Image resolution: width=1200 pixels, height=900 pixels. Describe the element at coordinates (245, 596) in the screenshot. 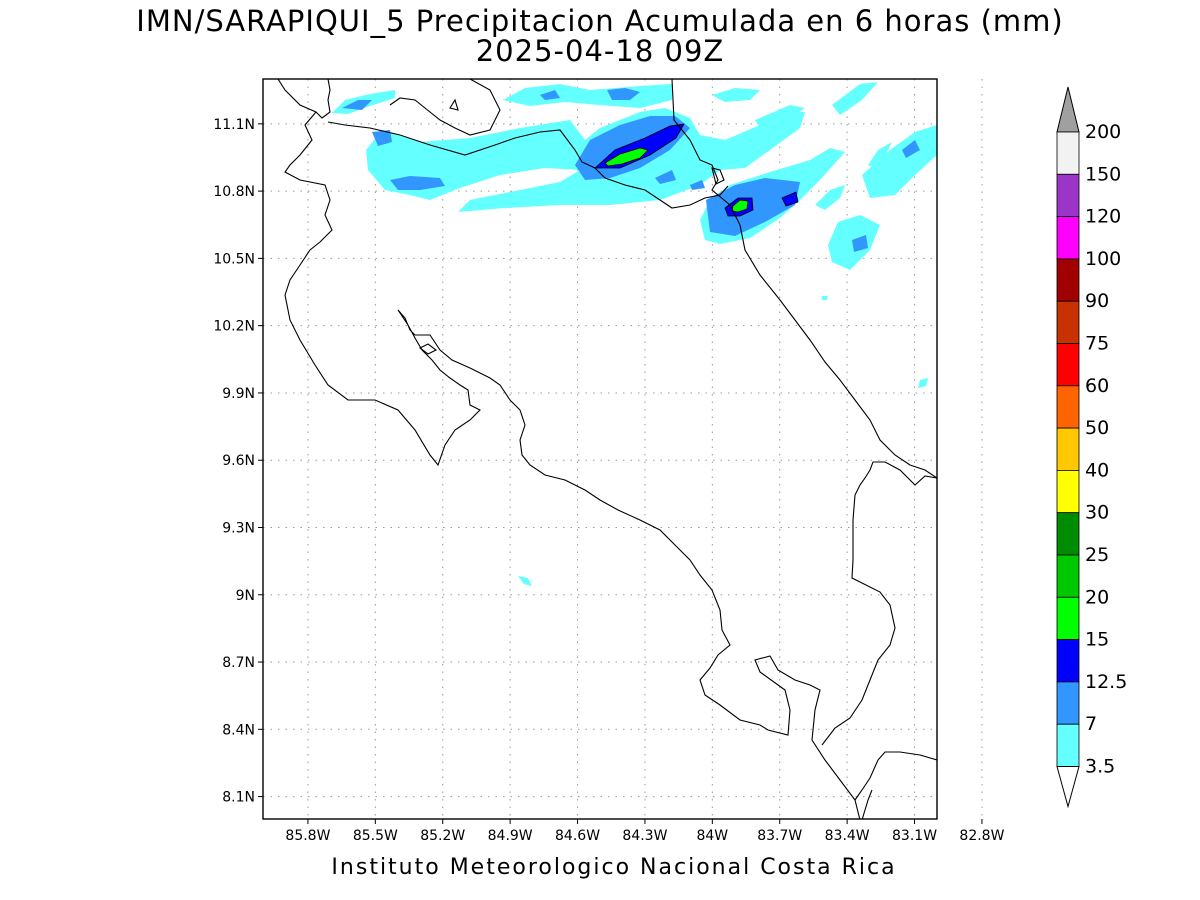

I see `lat-tick-label: 9N` at that location.